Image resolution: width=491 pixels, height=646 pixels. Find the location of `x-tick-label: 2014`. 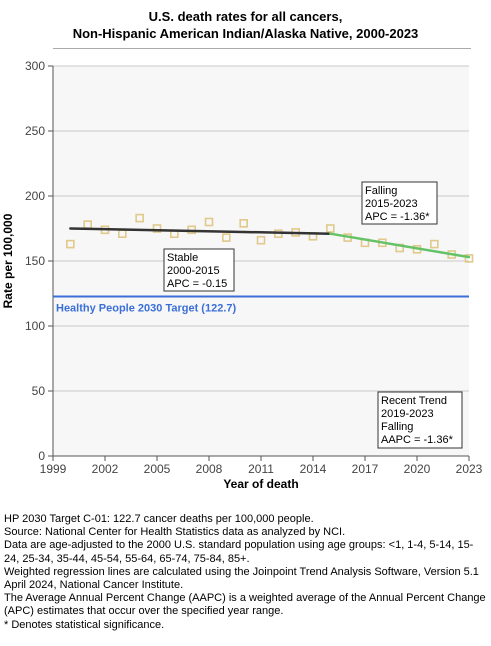

x-tick-label: 2014 is located at coordinates (313, 469).